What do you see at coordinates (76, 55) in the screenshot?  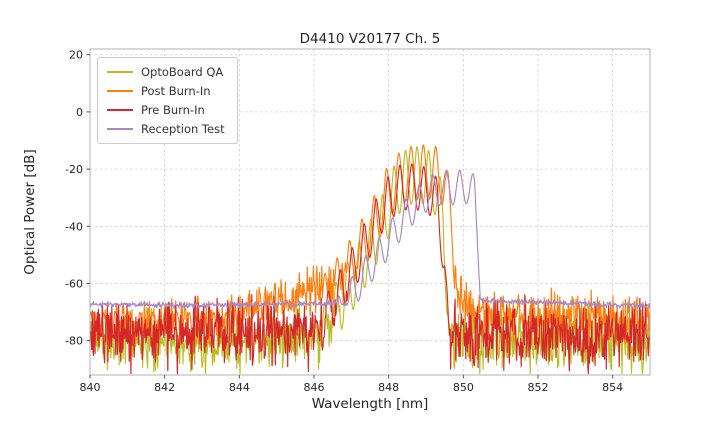 I see `y-tick-label: 20` at bounding box center [76, 55].